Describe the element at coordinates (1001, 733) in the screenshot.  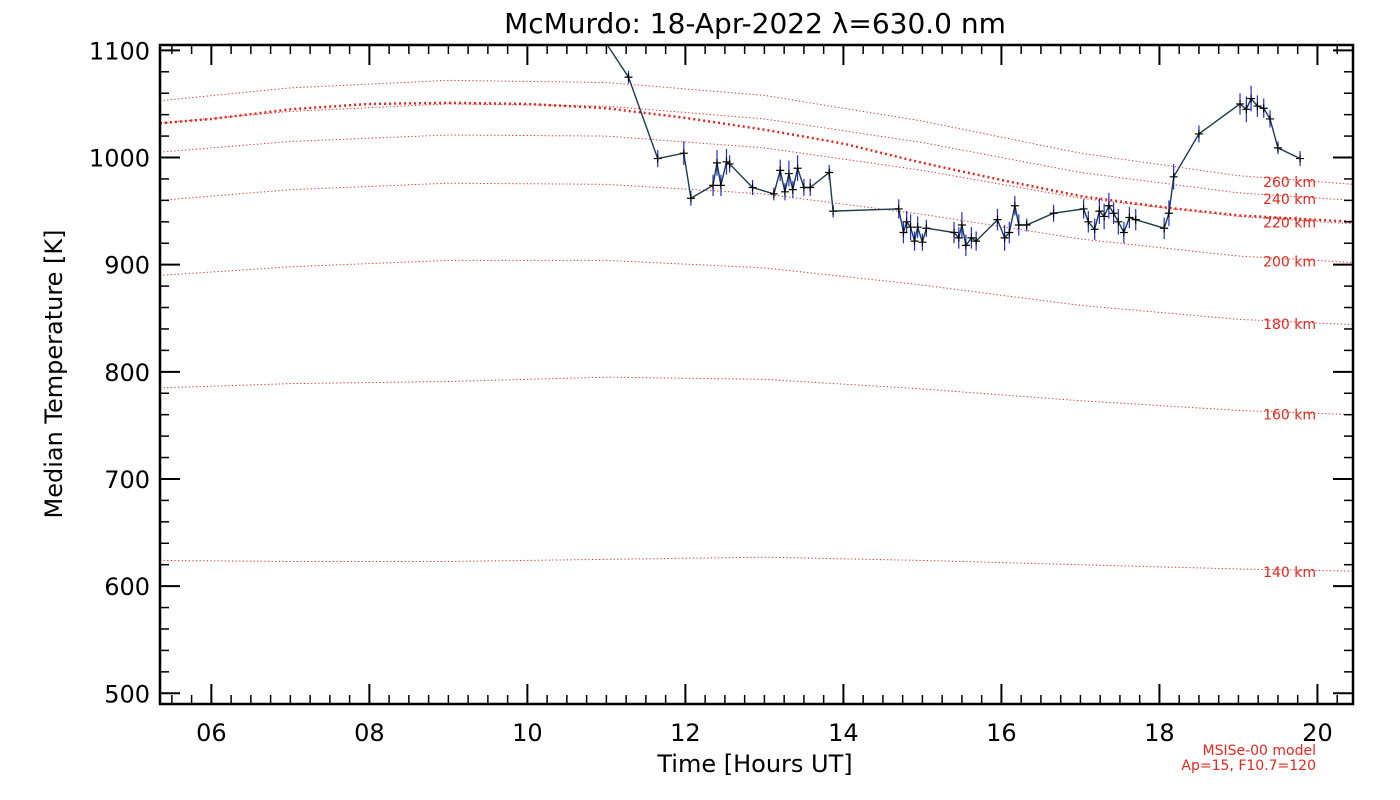
I see `x-tick-label: 16` at that location.